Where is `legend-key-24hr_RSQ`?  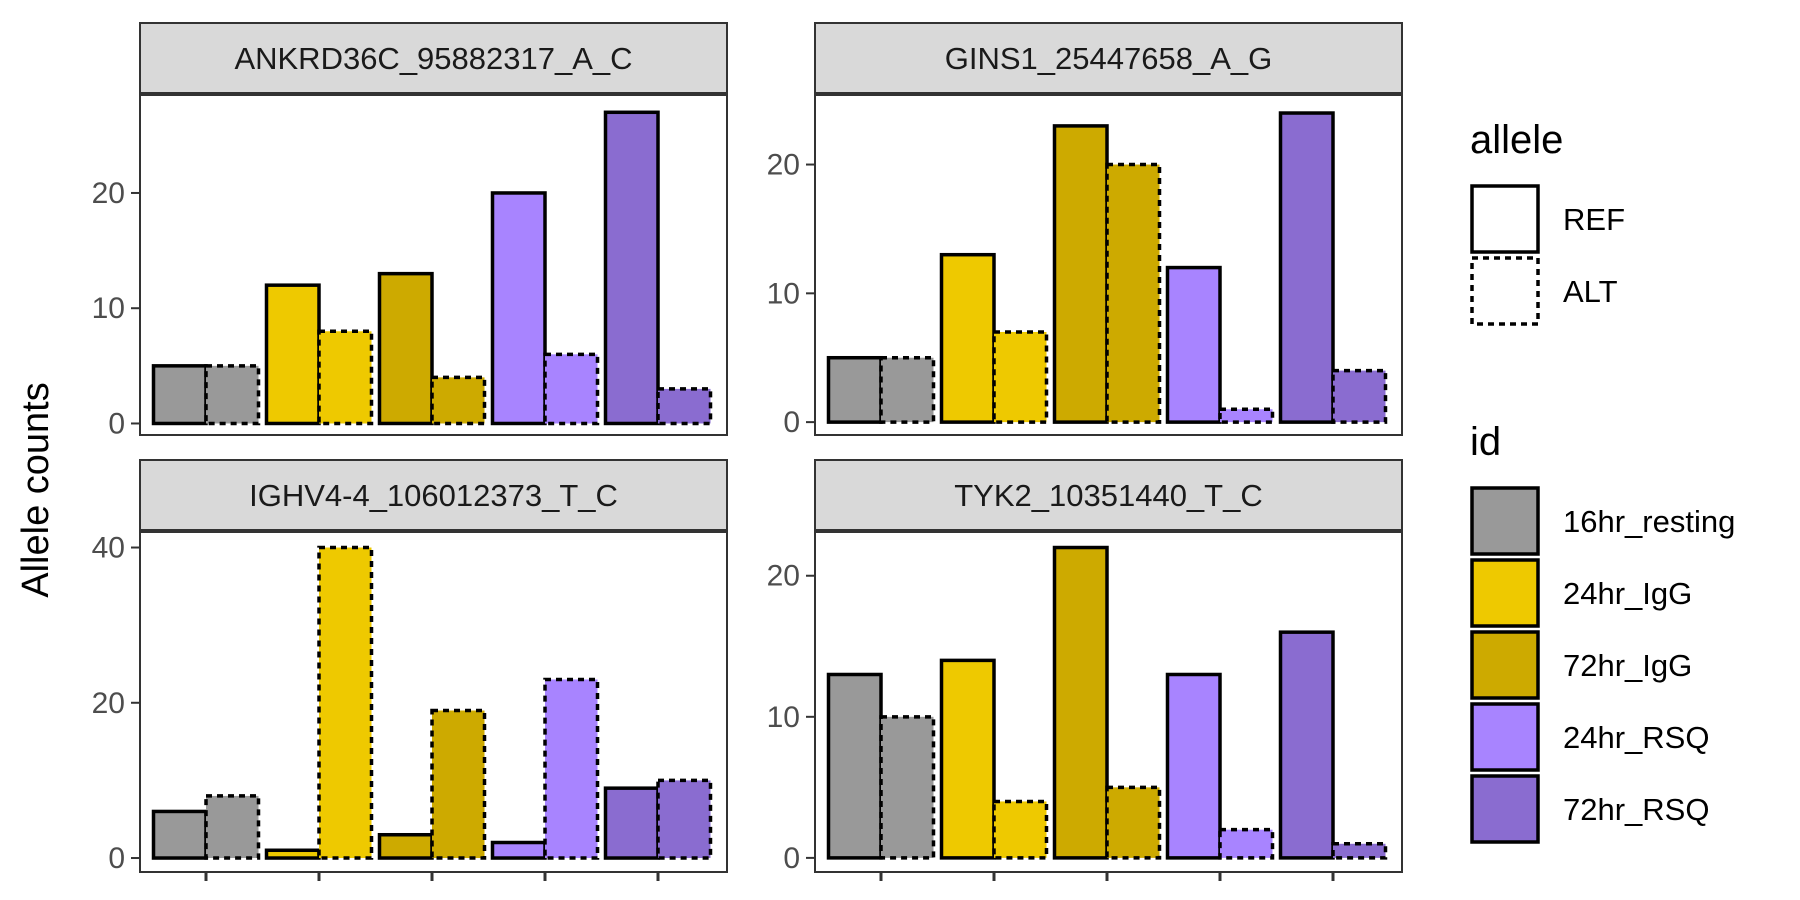
legend-key-24hr_RSQ is located at coordinates (1505, 737).